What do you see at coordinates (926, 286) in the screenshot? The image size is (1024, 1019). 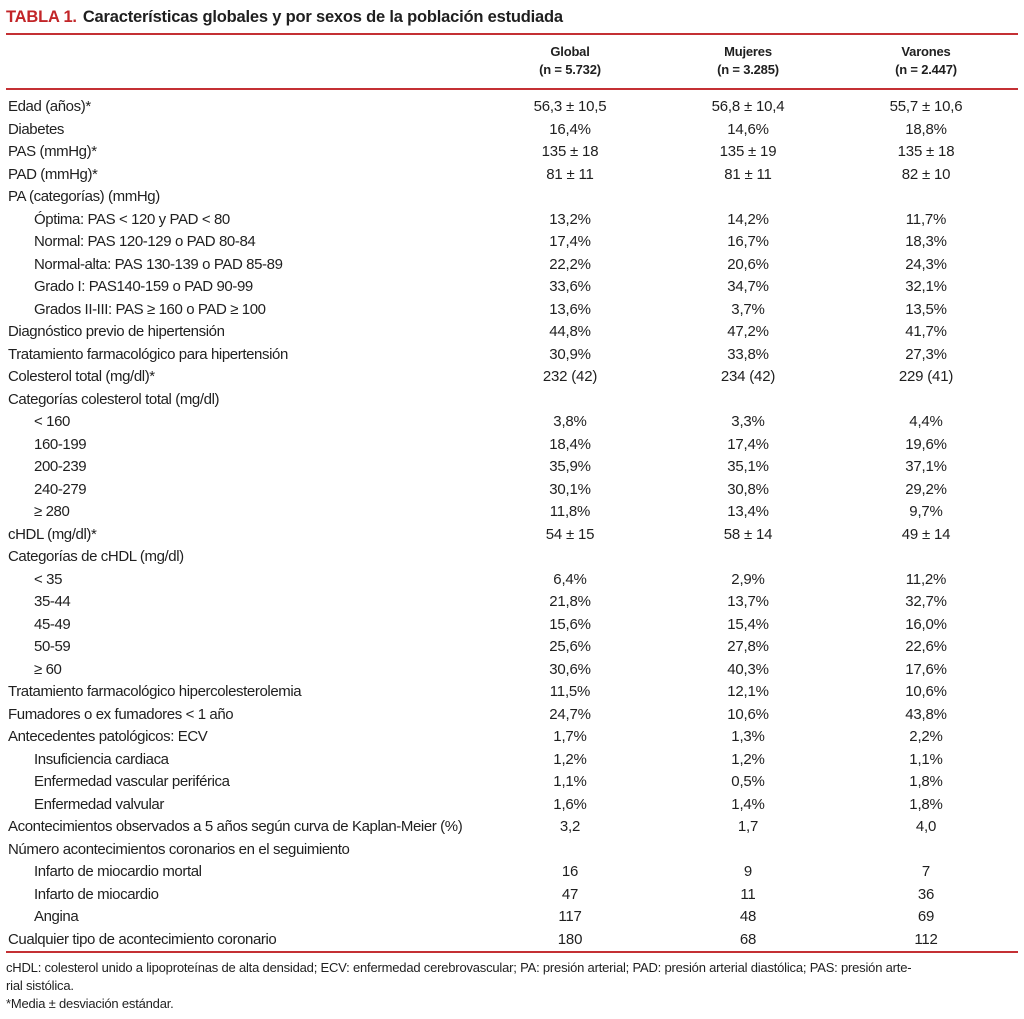 I see `cell-value: 32,1%` at bounding box center [926, 286].